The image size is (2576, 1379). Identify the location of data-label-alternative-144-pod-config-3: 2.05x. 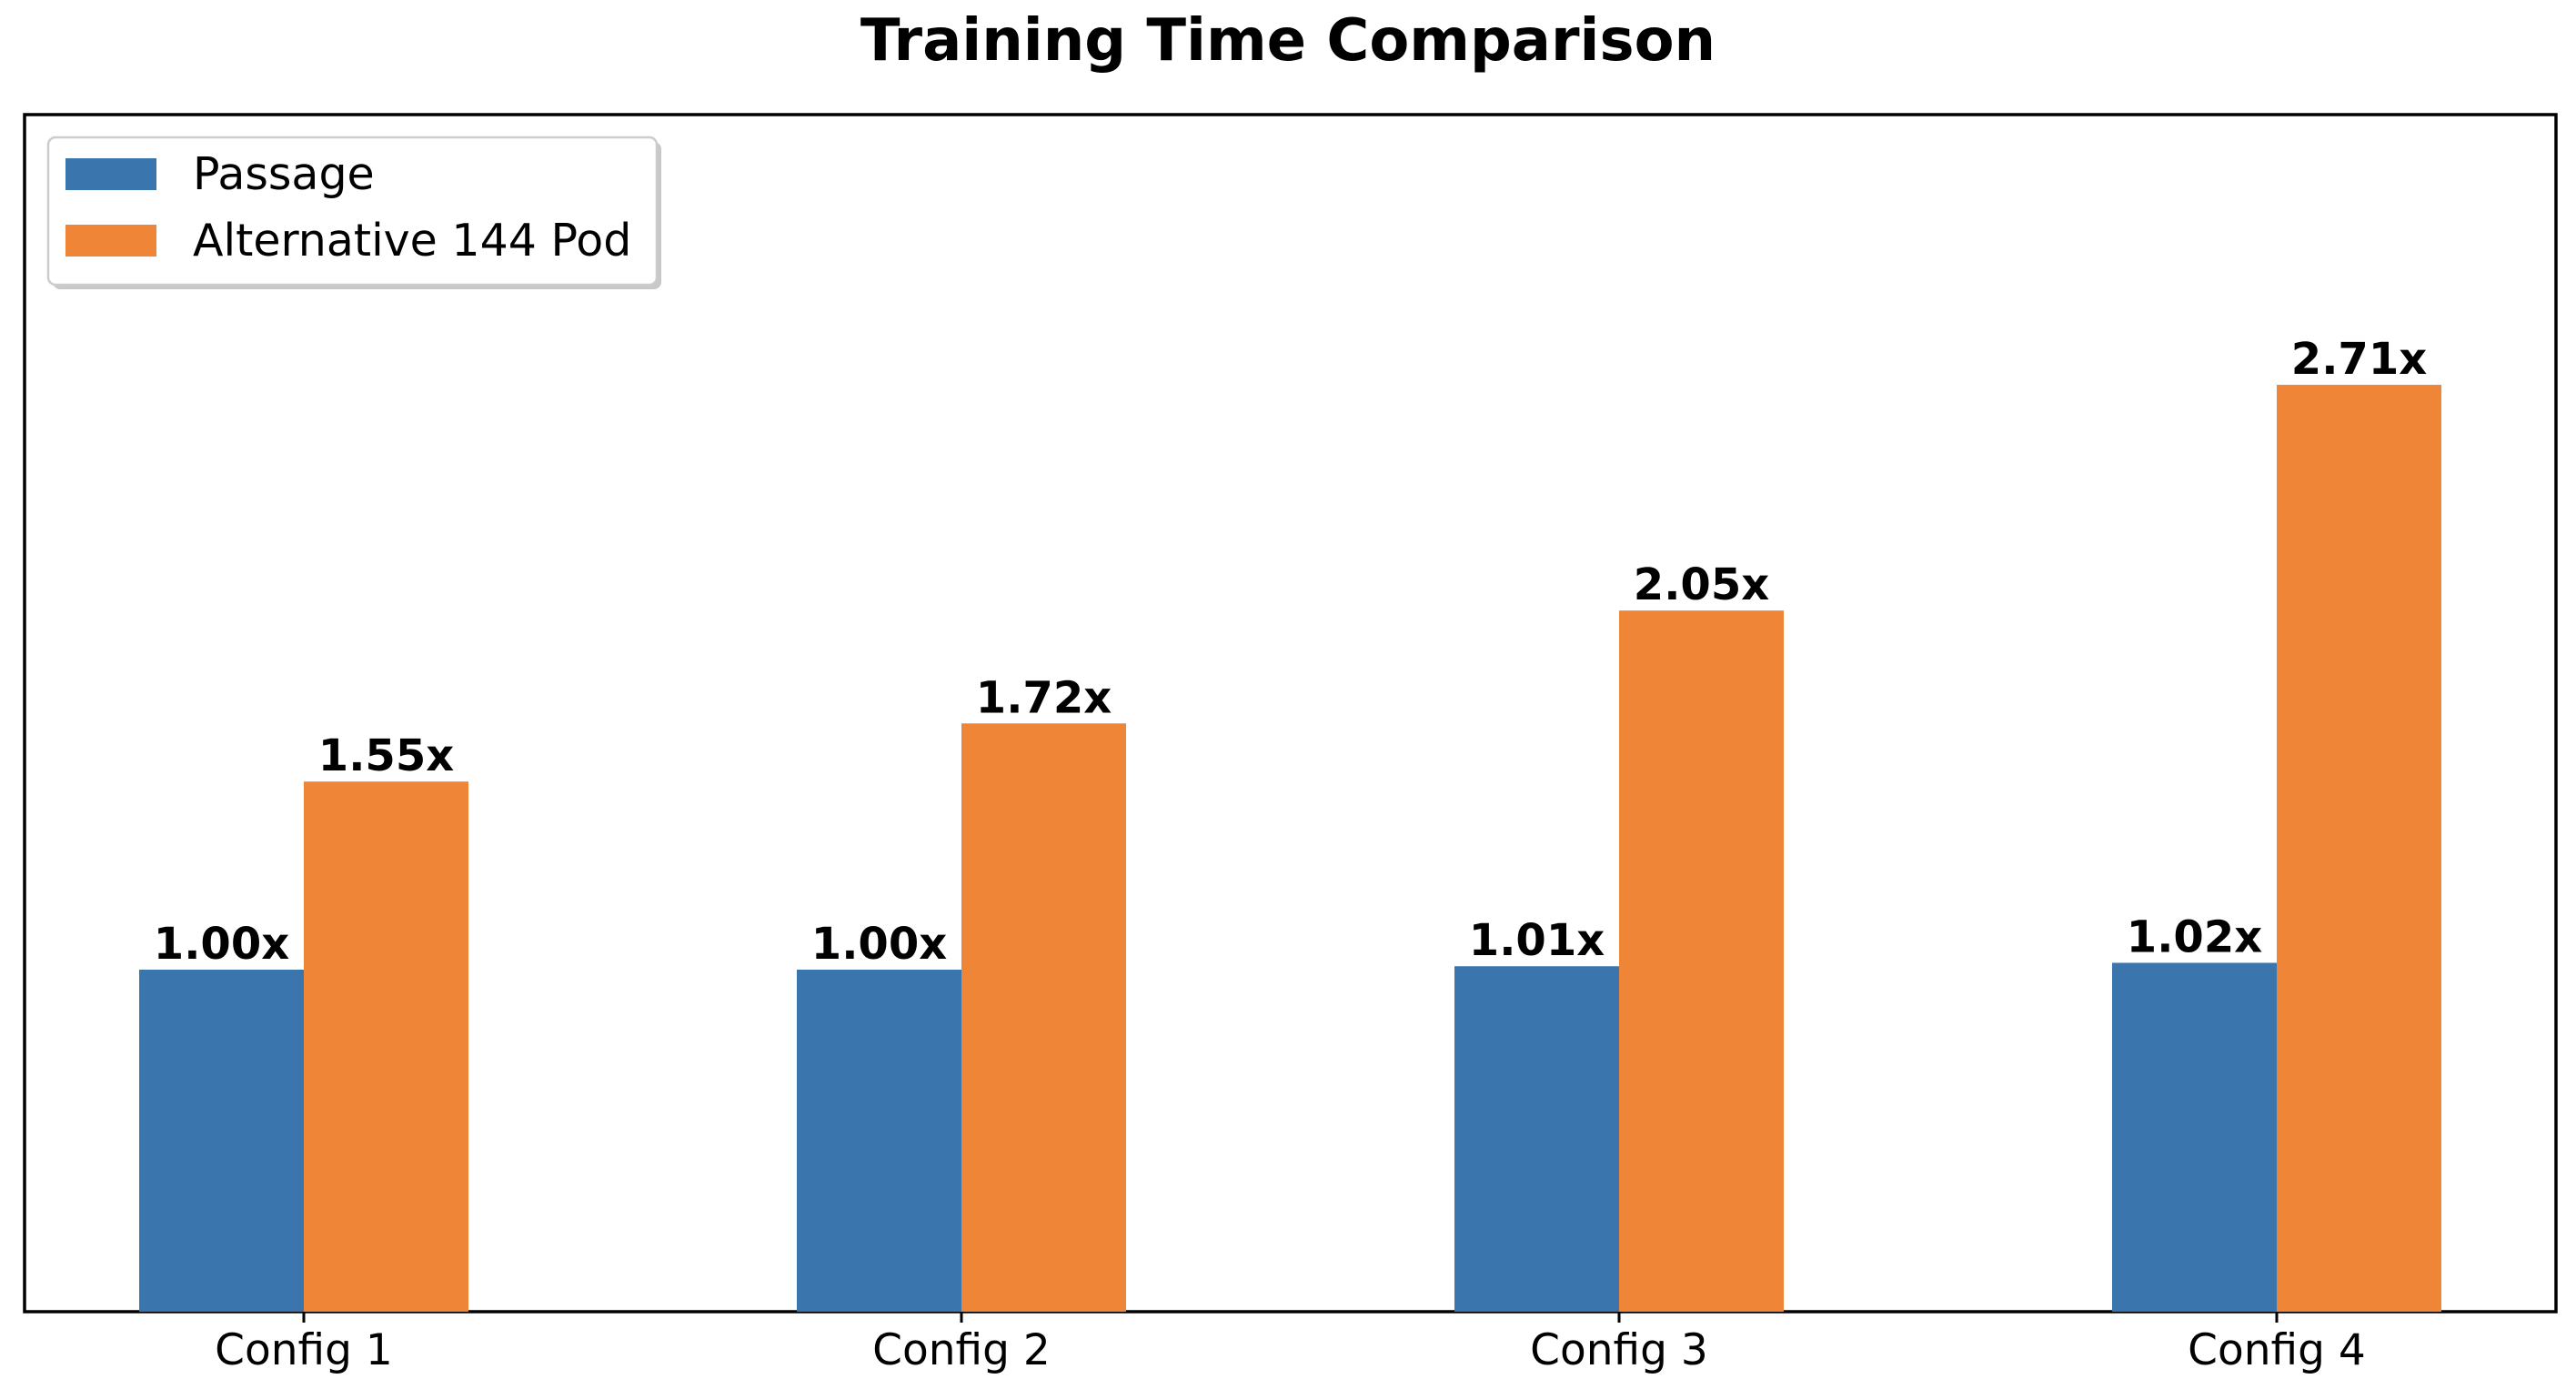
(1701, 584).